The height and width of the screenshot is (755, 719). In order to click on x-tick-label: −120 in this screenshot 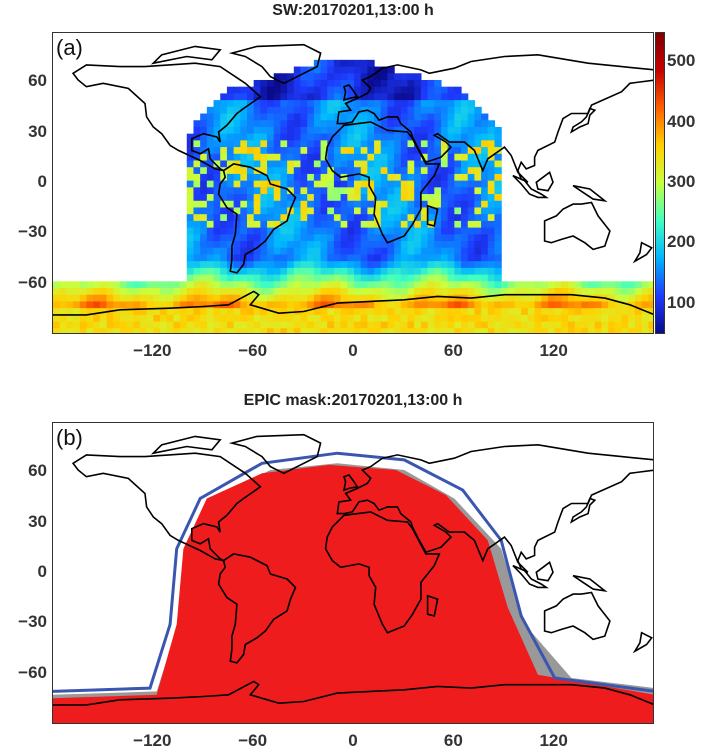, I will do `click(152, 350)`.